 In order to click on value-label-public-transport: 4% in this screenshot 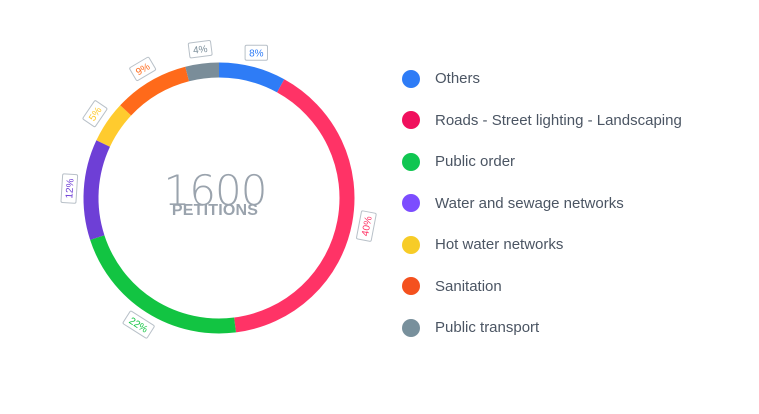, I will do `click(200, 50)`.